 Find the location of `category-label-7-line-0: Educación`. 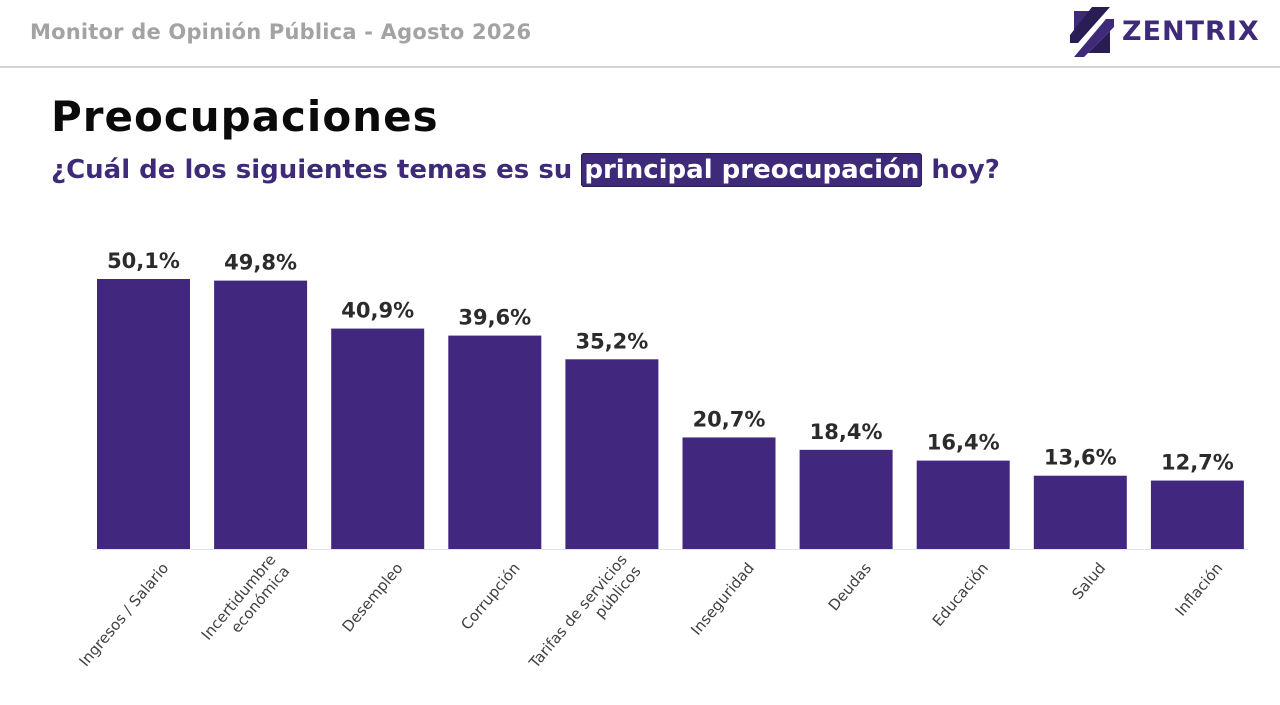

category-label-7-line-0: Educación is located at coordinates (960, 594).